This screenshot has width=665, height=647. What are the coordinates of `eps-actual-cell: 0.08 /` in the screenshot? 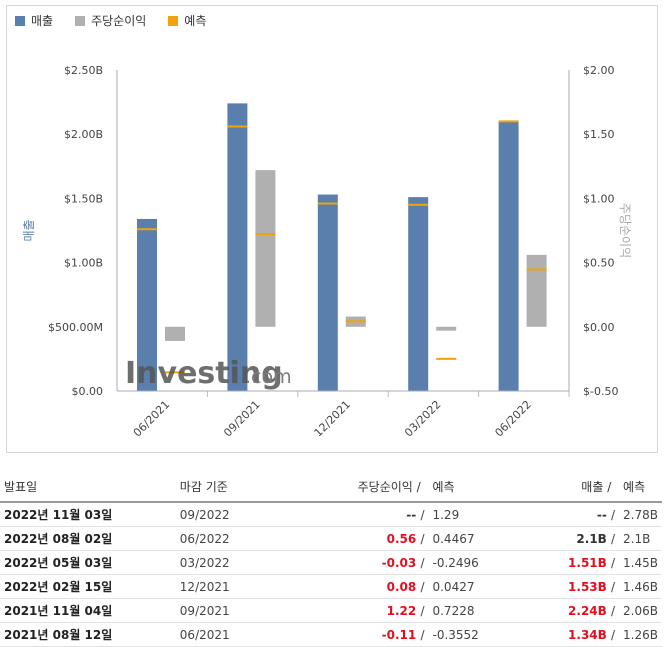 It's located at (378, 586).